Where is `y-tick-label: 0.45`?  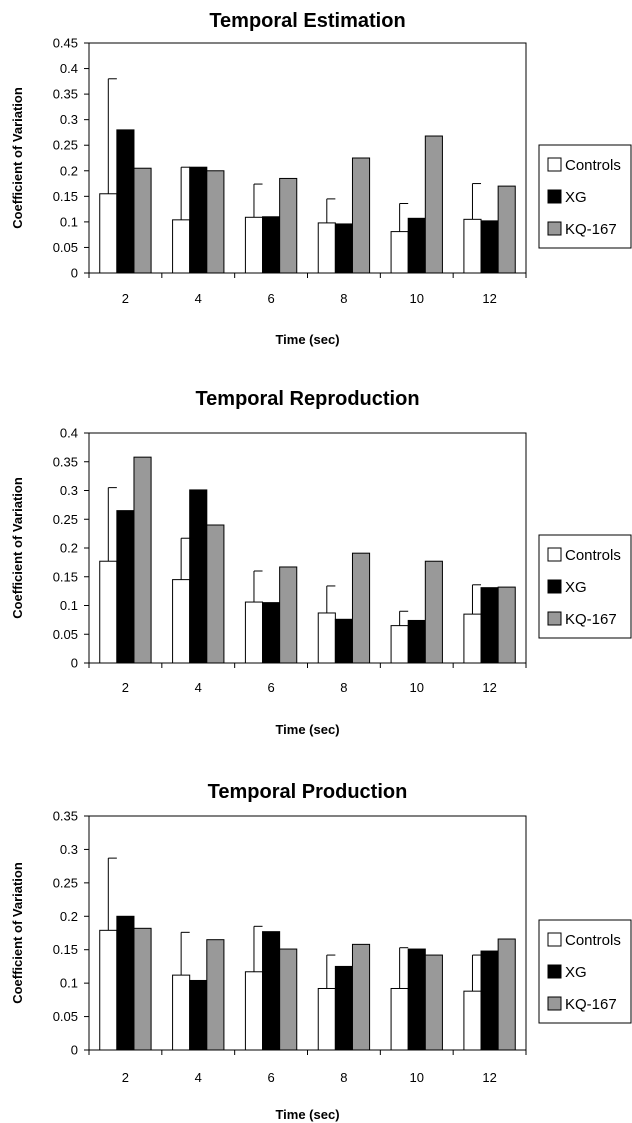 y-tick-label: 0.45 is located at coordinates (65, 43).